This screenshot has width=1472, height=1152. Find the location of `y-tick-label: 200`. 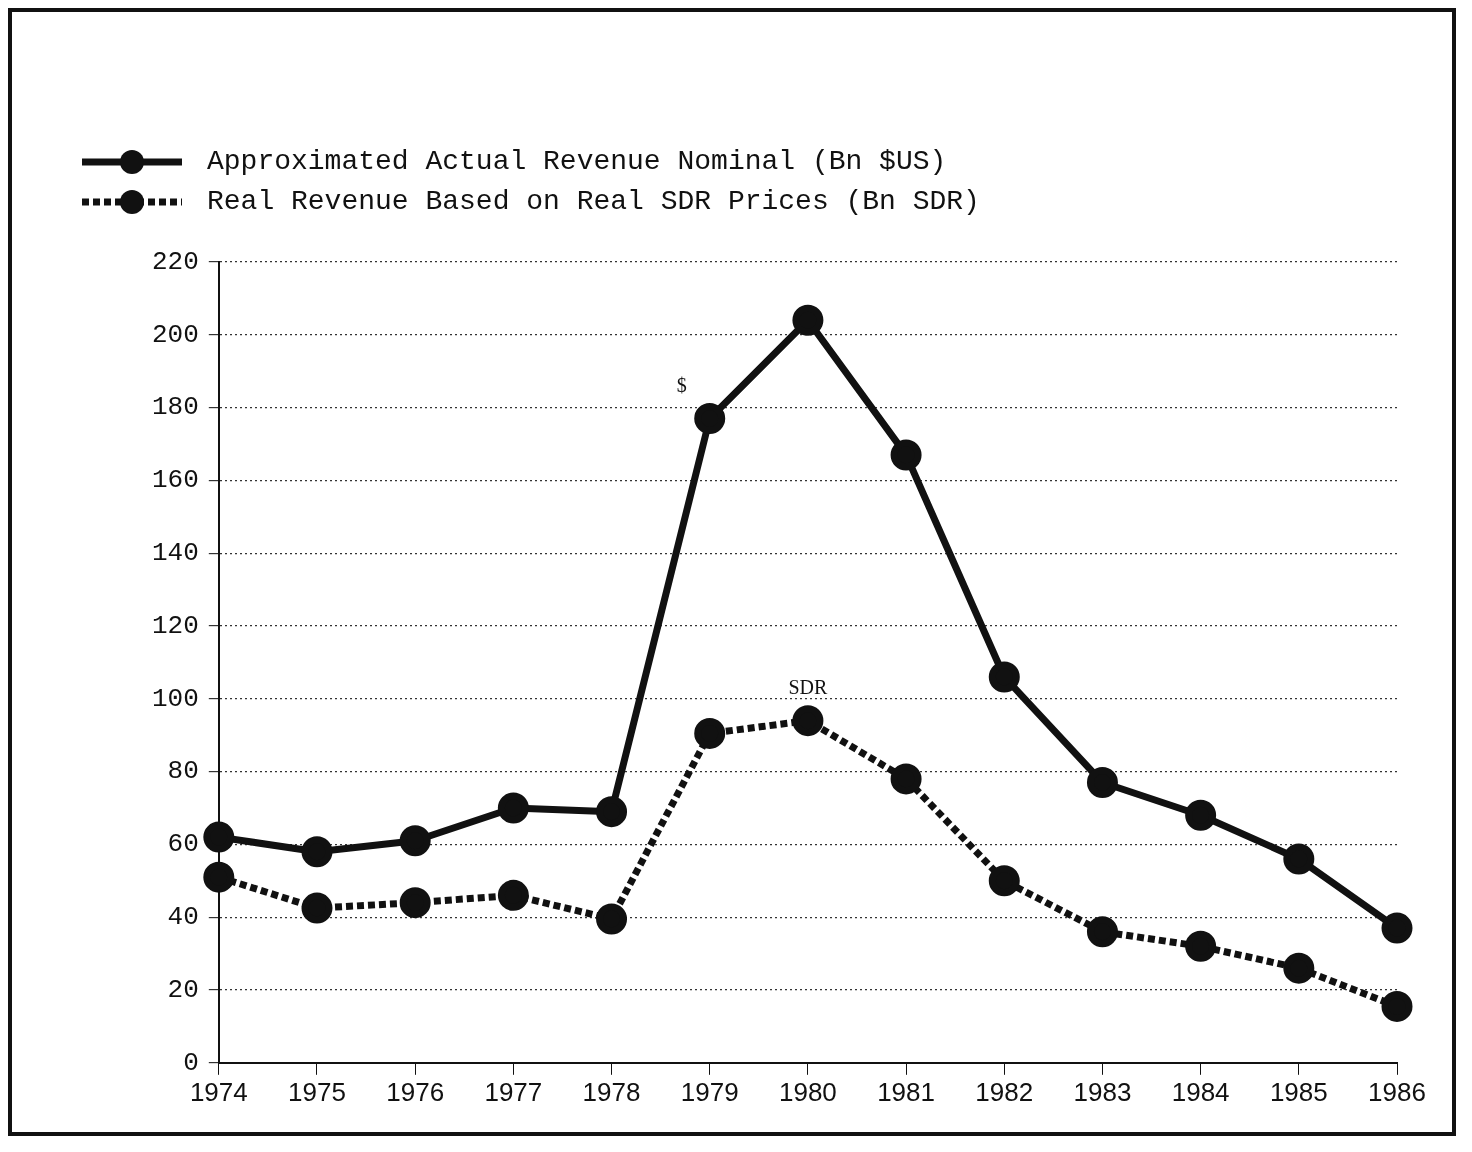

y-tick-label: 200 is located at coordinates (175, 334).